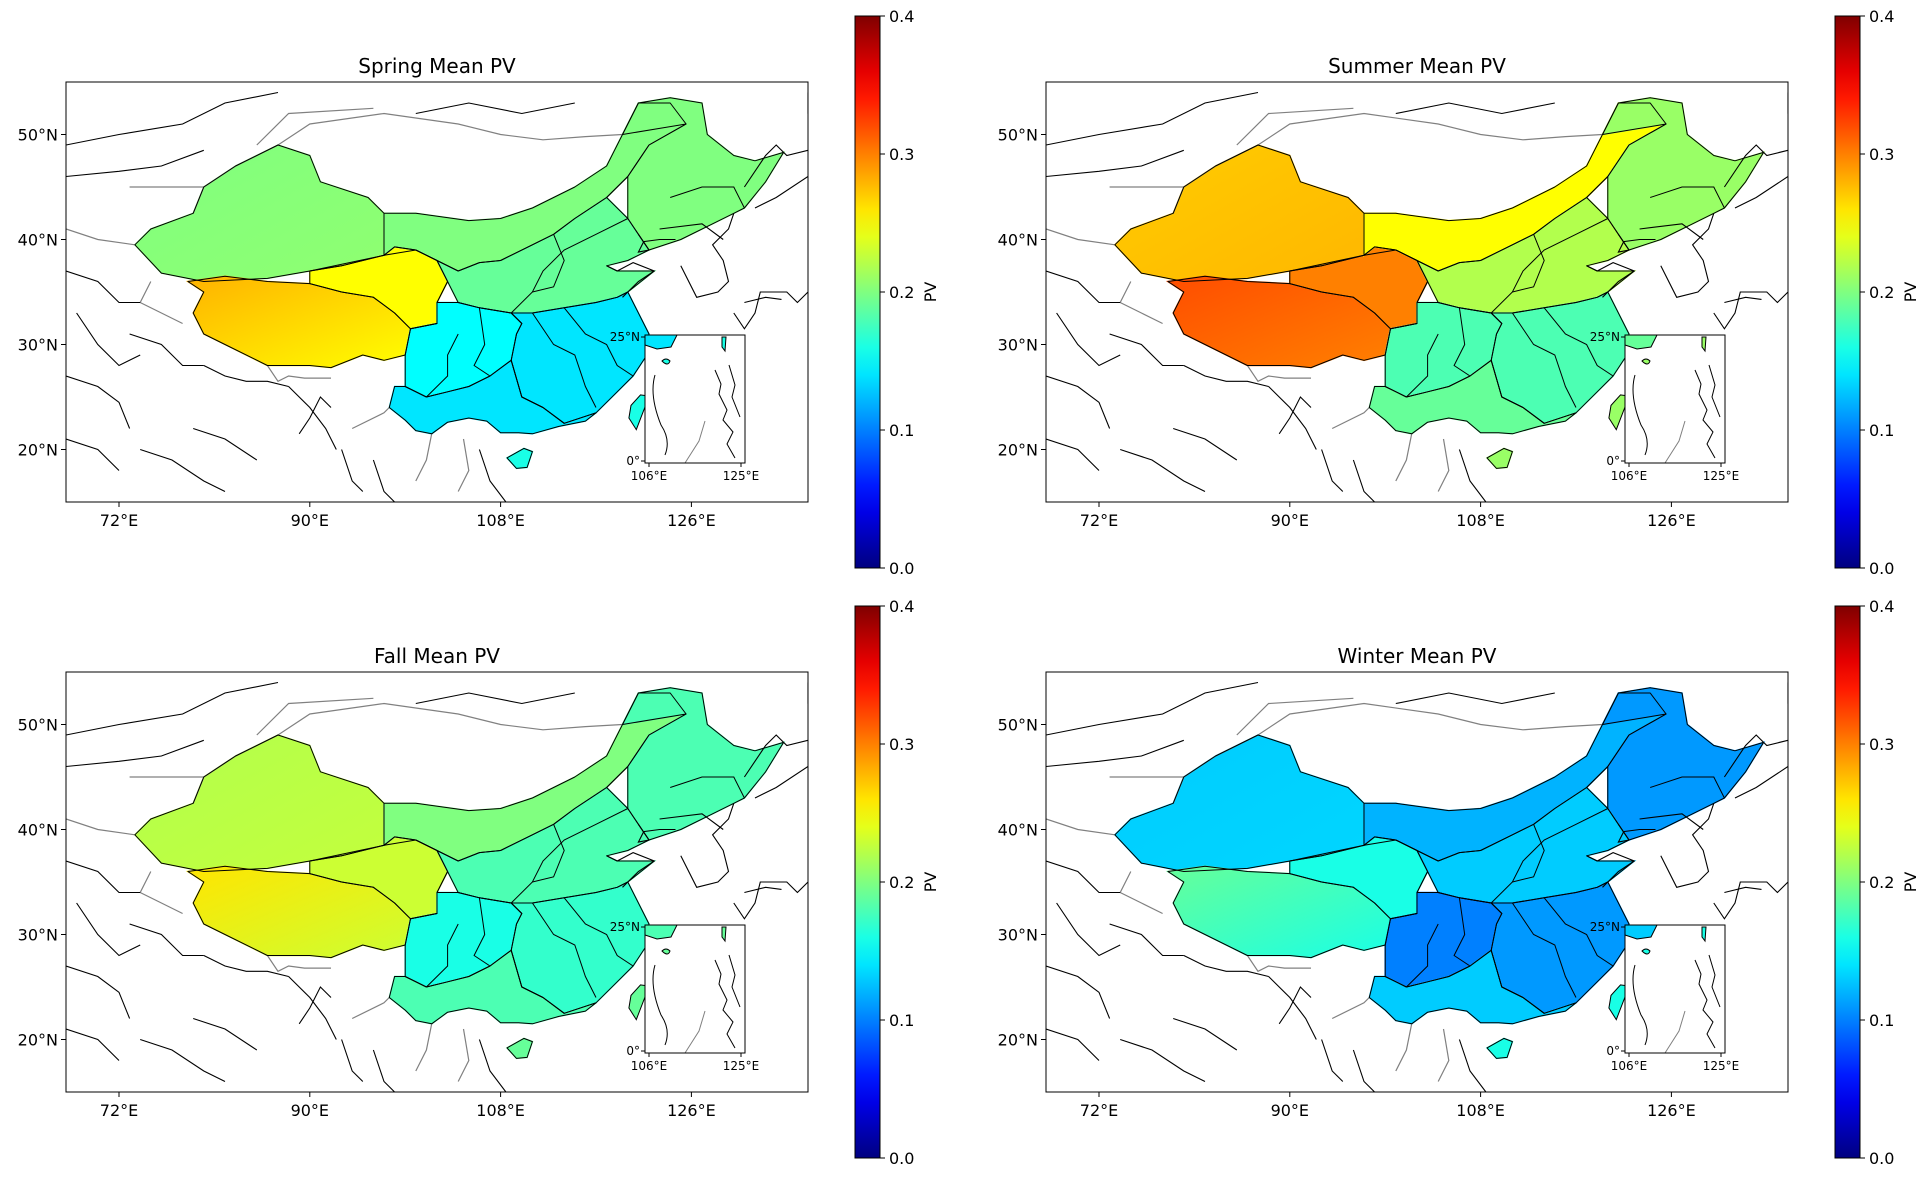 The image size is (1931, 1180). I want to click on map-title: Spring Mean PV, so click(437, 66).